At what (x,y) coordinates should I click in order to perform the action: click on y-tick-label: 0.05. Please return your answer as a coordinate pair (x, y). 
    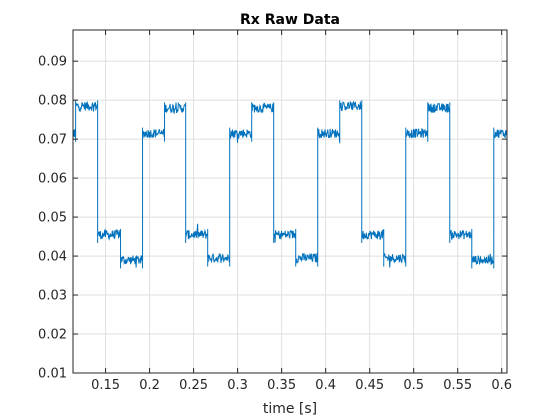
    Looking at the image, I should click on (52, 218).